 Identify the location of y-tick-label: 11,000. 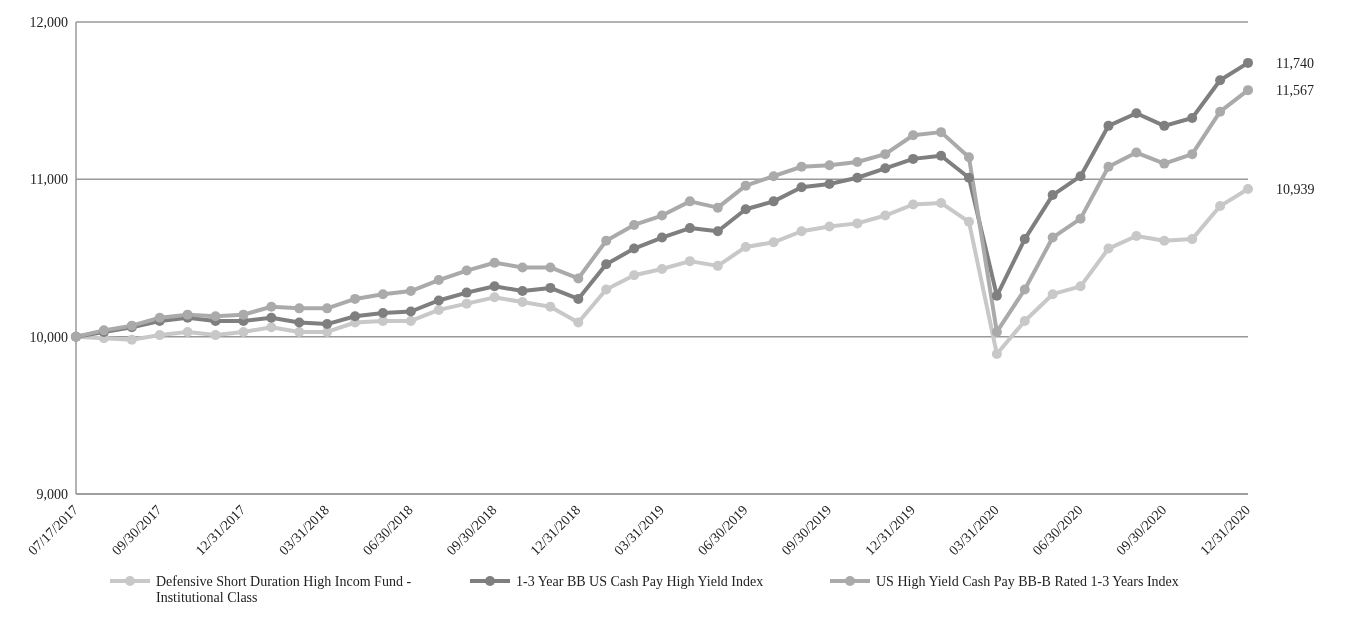
(49, 180).